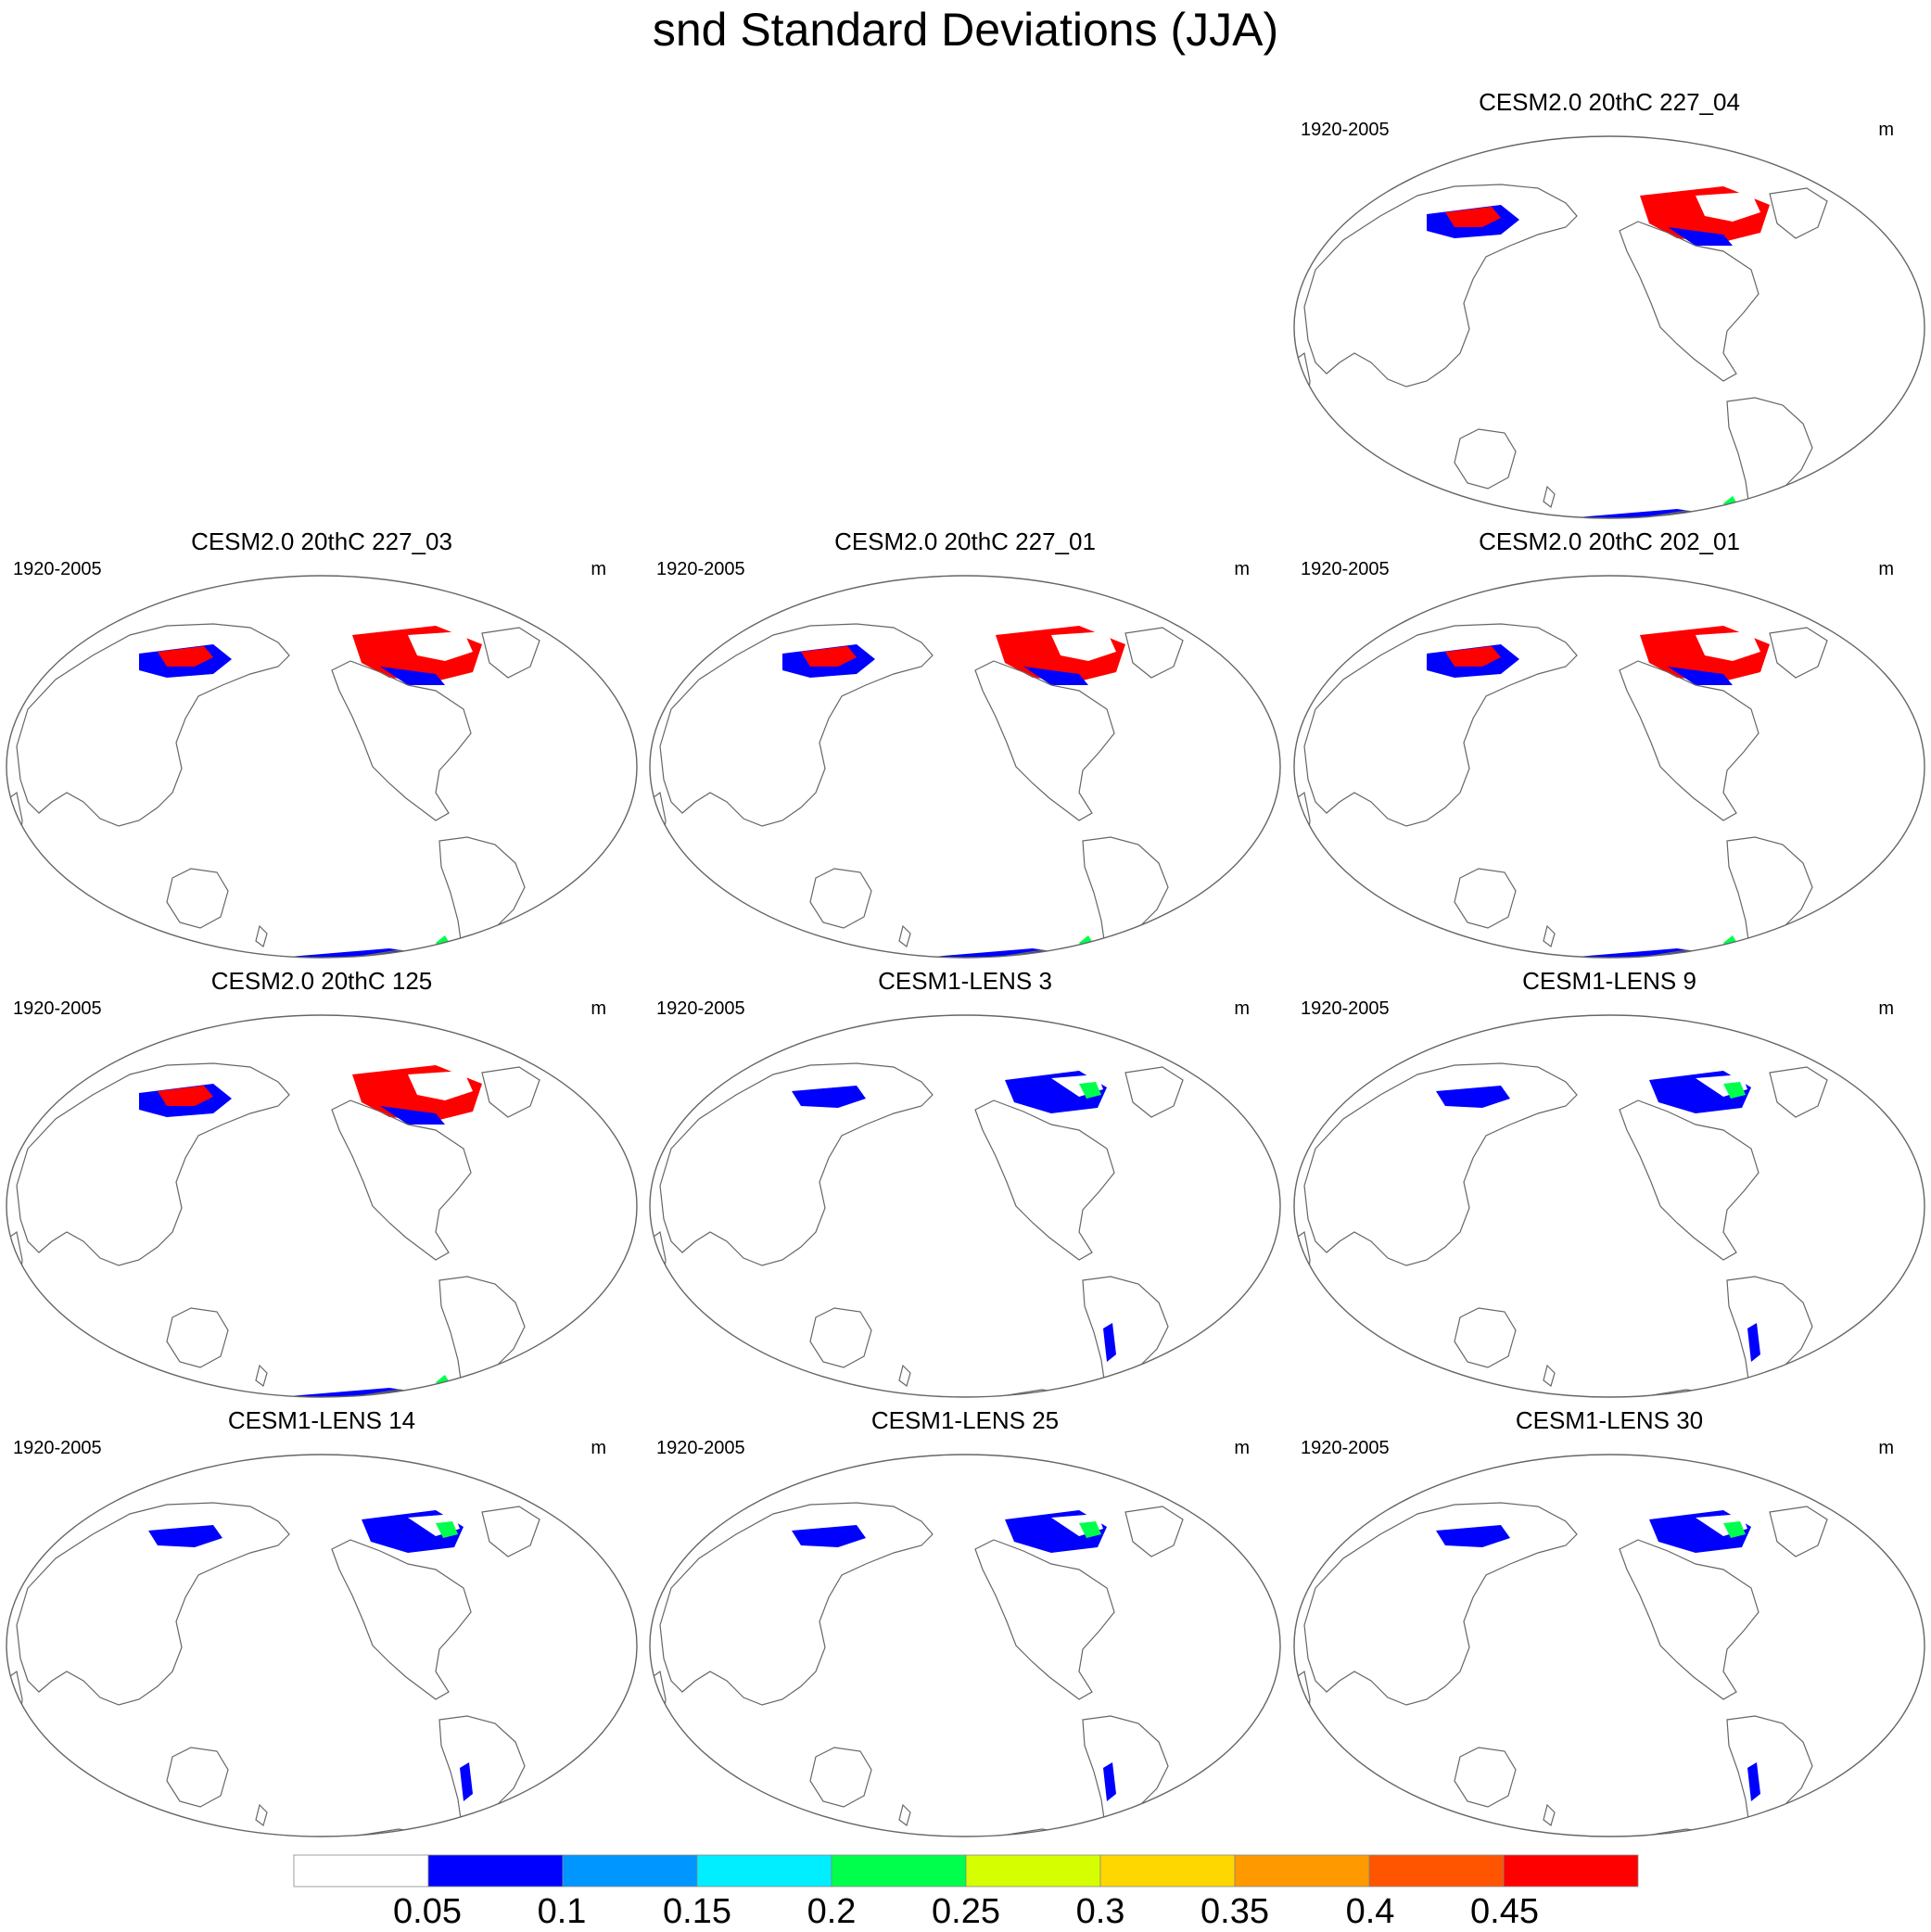 The width and height of the screenshot is (1931, 1932). I want to click on map-panel: CESM2.0 20thC 227_04 1920-2005 m, so click(1609, 306).